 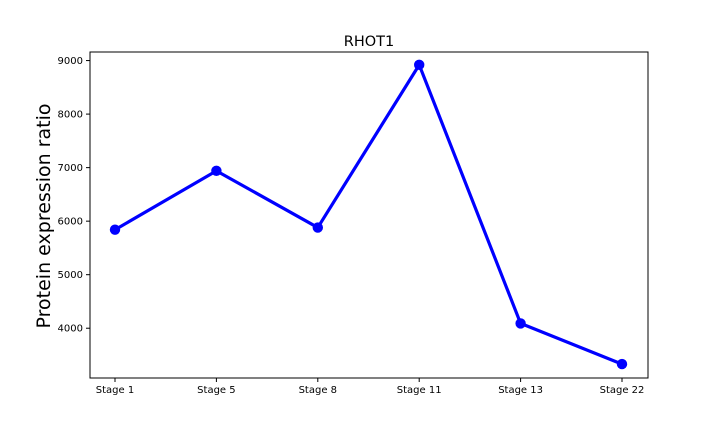 I want to click on y-tick-label: 4000, so click(x=70, y=329).